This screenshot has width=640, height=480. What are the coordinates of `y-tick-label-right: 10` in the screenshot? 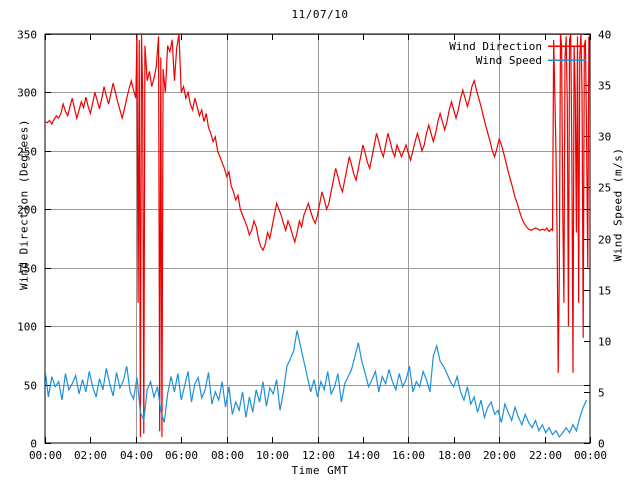 It's located at (604, 342).